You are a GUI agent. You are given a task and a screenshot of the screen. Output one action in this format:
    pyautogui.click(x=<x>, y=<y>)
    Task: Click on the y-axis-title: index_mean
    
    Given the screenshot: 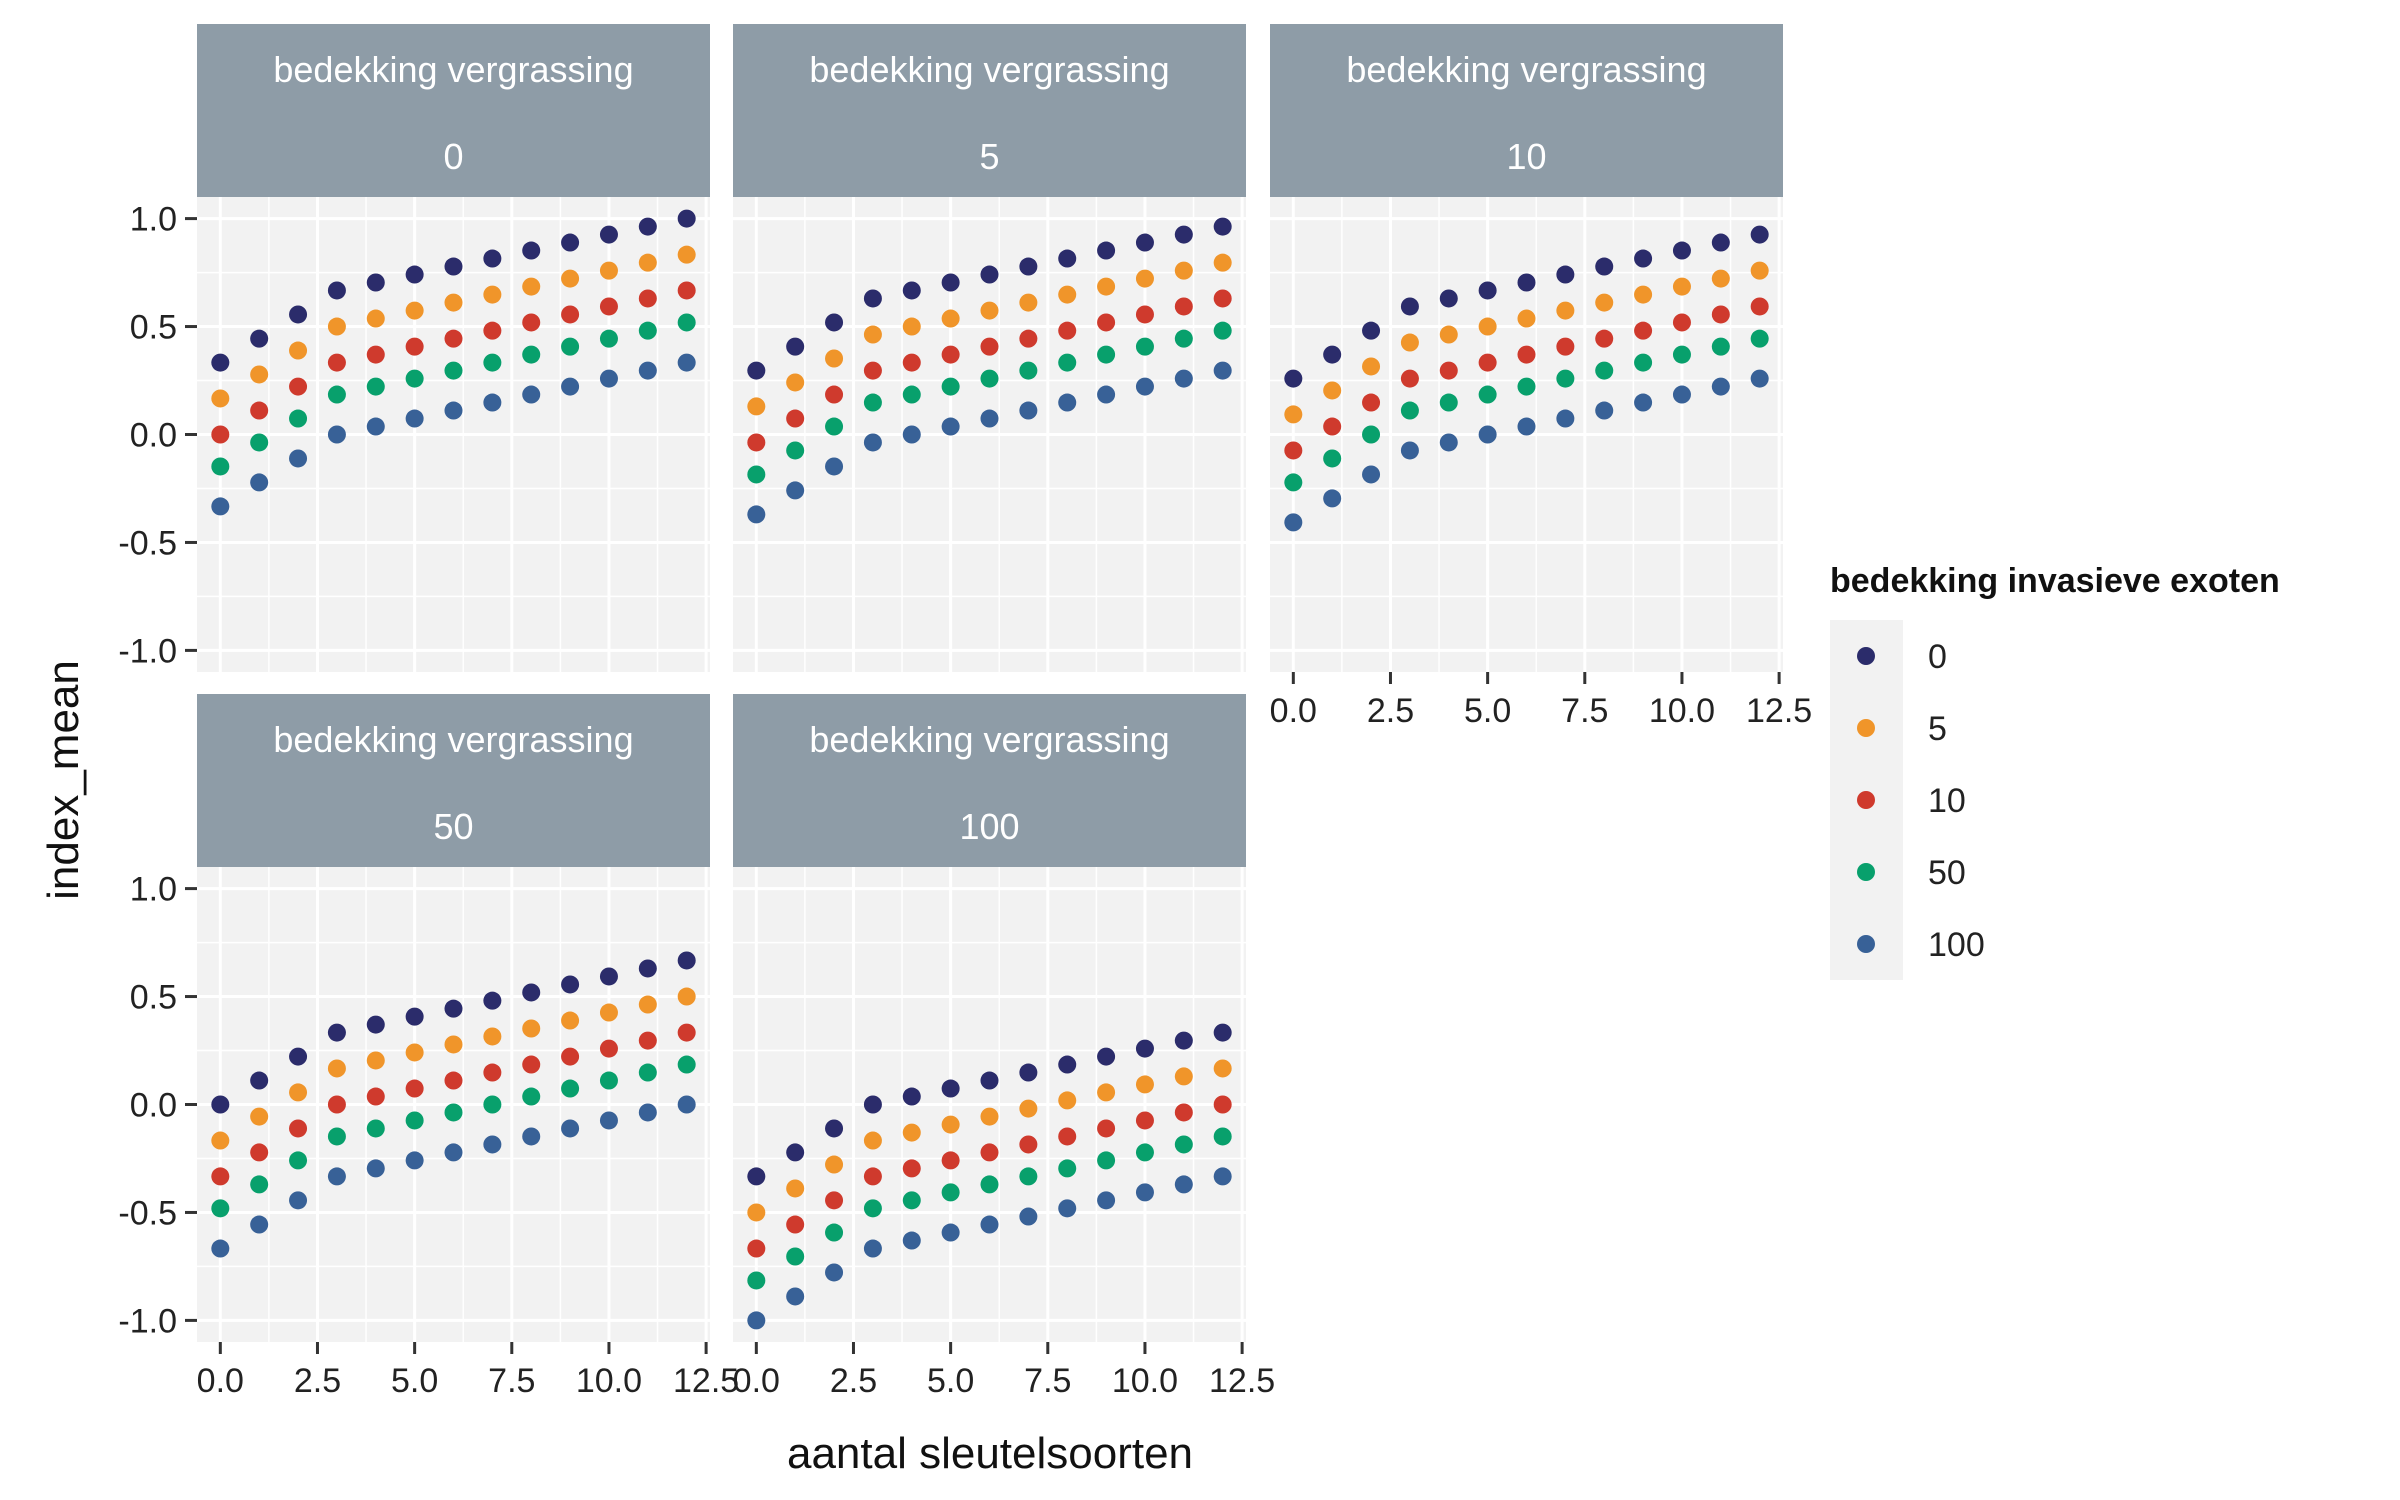 What is the action you would take?
    pyautogui.click(x=63, y=780)
    